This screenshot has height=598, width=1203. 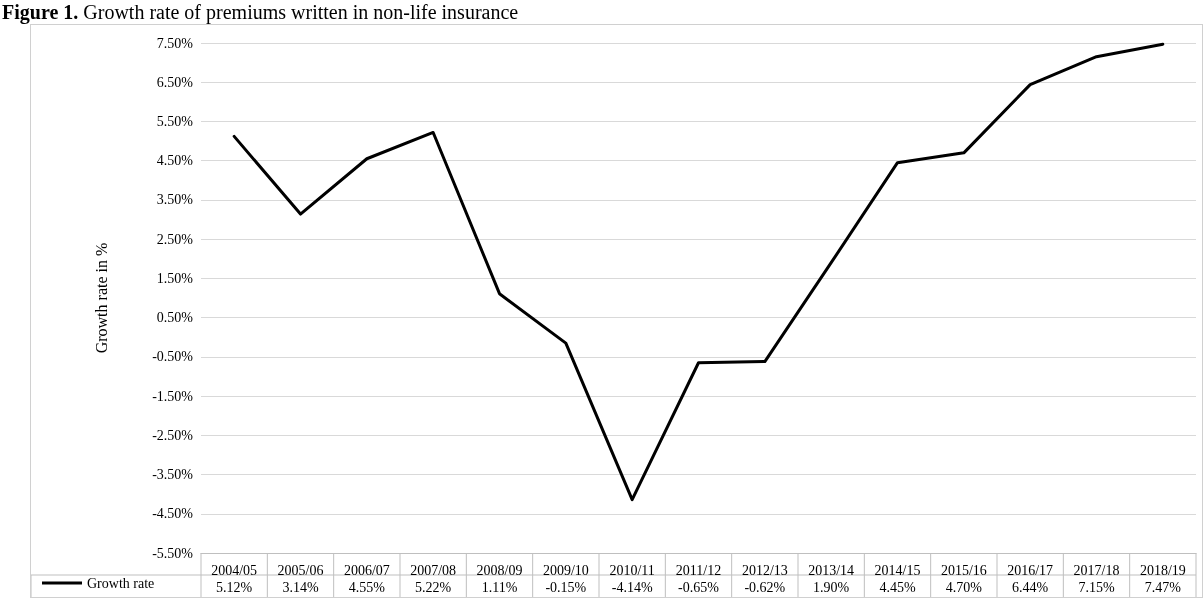 What do you see at coordinates (1030, 587) in the screenshot?
I see `data-label: 6.44%` at bounding box center [1030, 587].